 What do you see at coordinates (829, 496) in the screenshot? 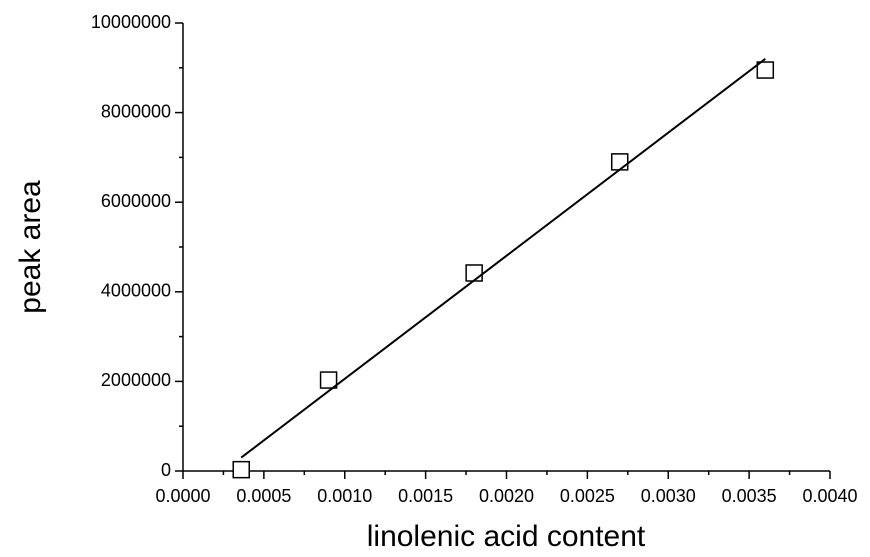
I see `x-tick-label: 0.0040` at bounding box center [829, 496].